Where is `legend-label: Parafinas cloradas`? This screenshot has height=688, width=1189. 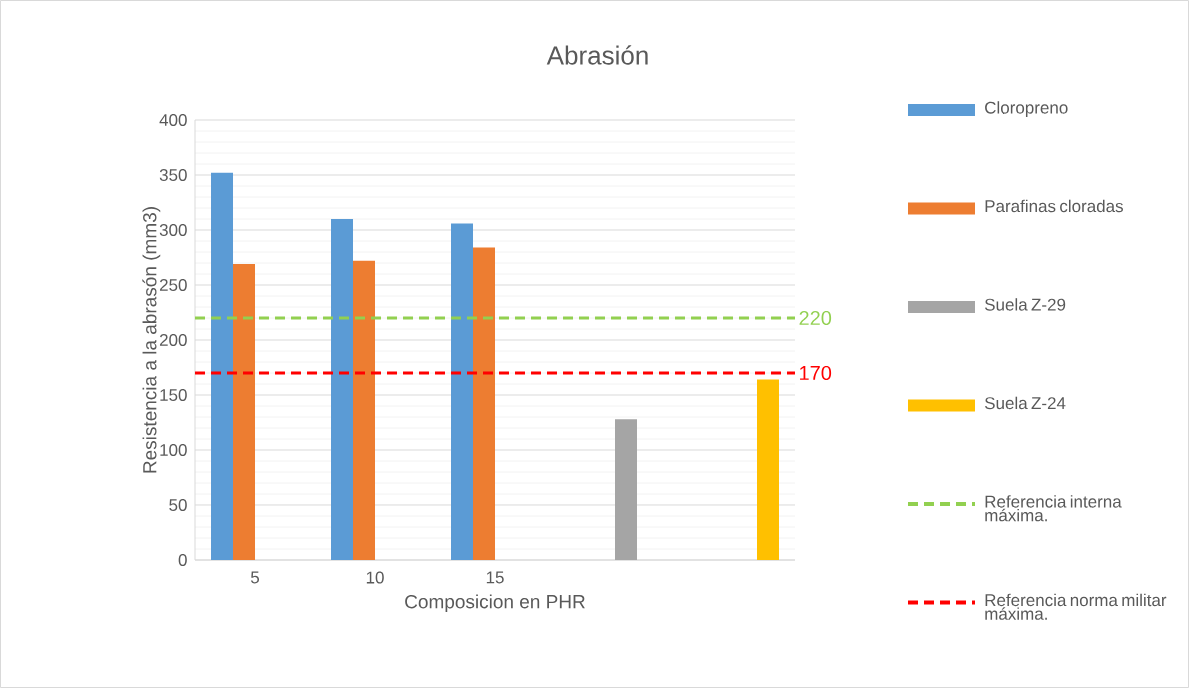
legend-label: Parafinas cloradas is located at coordinates (1054, 206).